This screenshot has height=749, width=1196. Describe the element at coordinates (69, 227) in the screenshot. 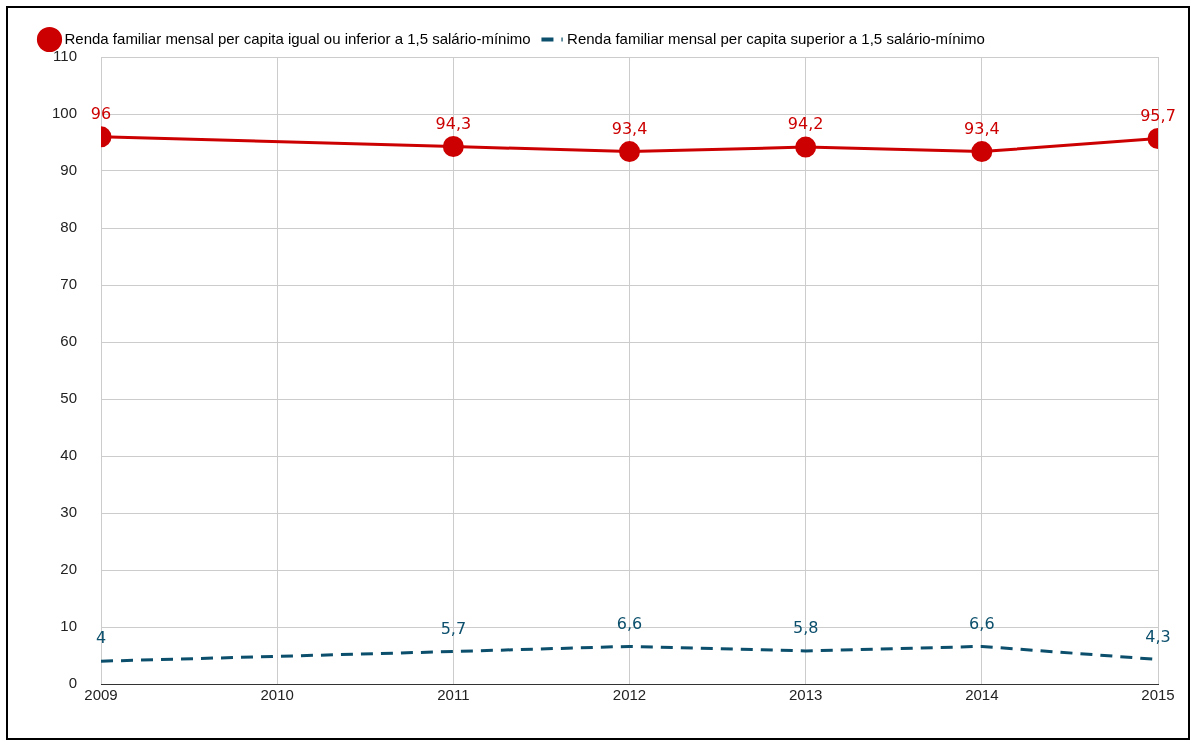

I see `y-tick-label: 80` at that location.